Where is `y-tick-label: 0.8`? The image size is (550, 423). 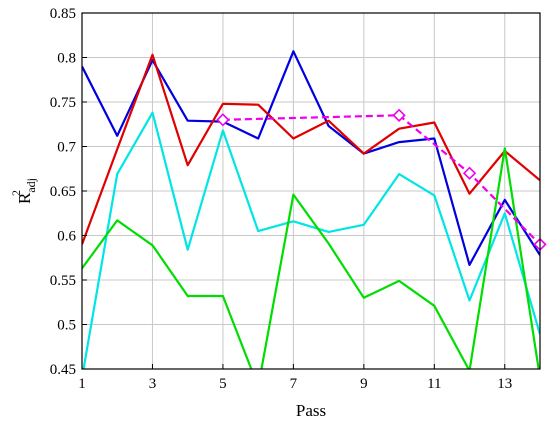 y-tick-label: 0.8 is located at coordinates (66, 59).